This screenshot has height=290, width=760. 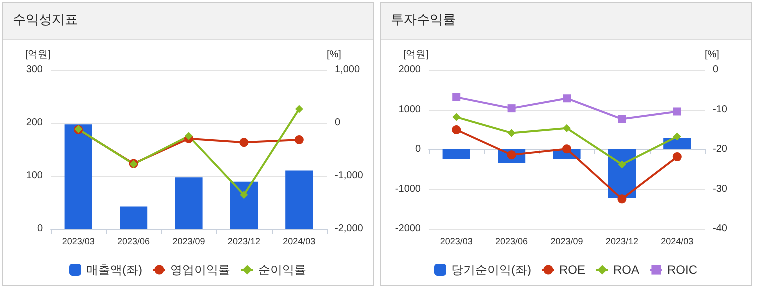 I want to click on legend-label: 영업이익률, so click(x=200, y=270).